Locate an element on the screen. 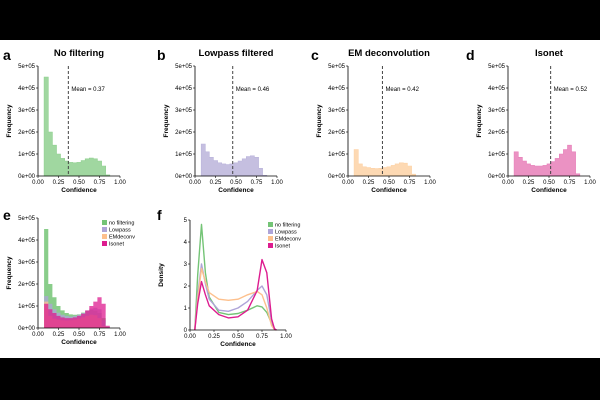  y-tick-label: 2 is located at coordinates (186, 287).